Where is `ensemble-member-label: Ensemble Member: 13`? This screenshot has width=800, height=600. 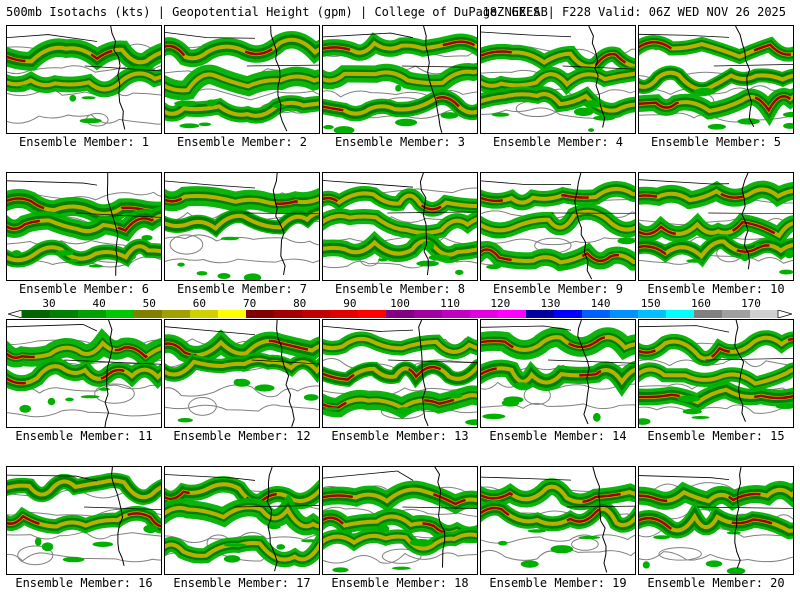
ensemble-member-label: Ensemble Member: 13 is located at coordinates (400, 436).